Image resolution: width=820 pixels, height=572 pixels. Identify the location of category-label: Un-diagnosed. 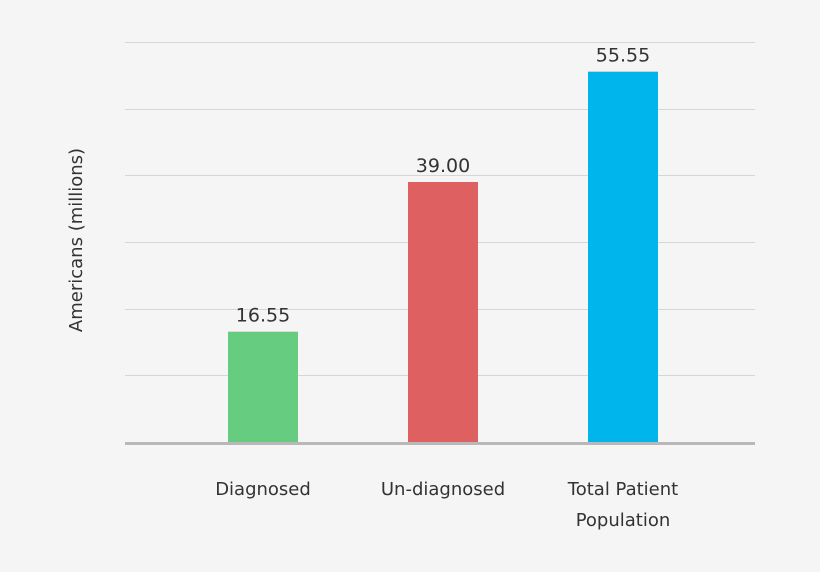
(443, 489).